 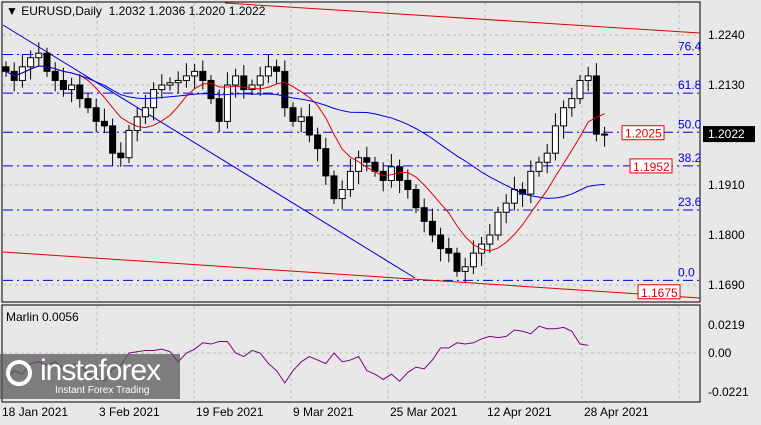 What do you see at coordinates (19, 373) in the screenshot?
I see `gear-icon` at bounding box center [19, 373].